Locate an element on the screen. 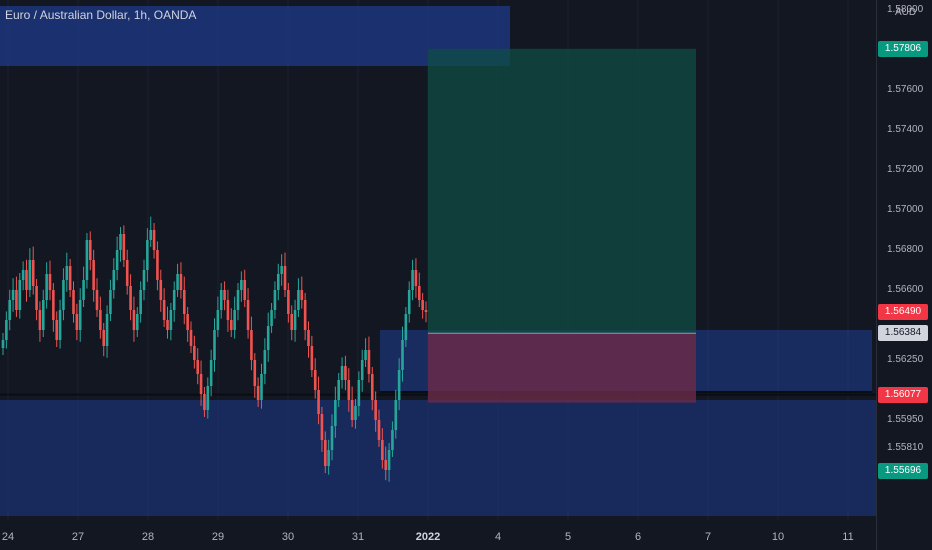  currency-unit: AUD is located at coordinates (906, 12).